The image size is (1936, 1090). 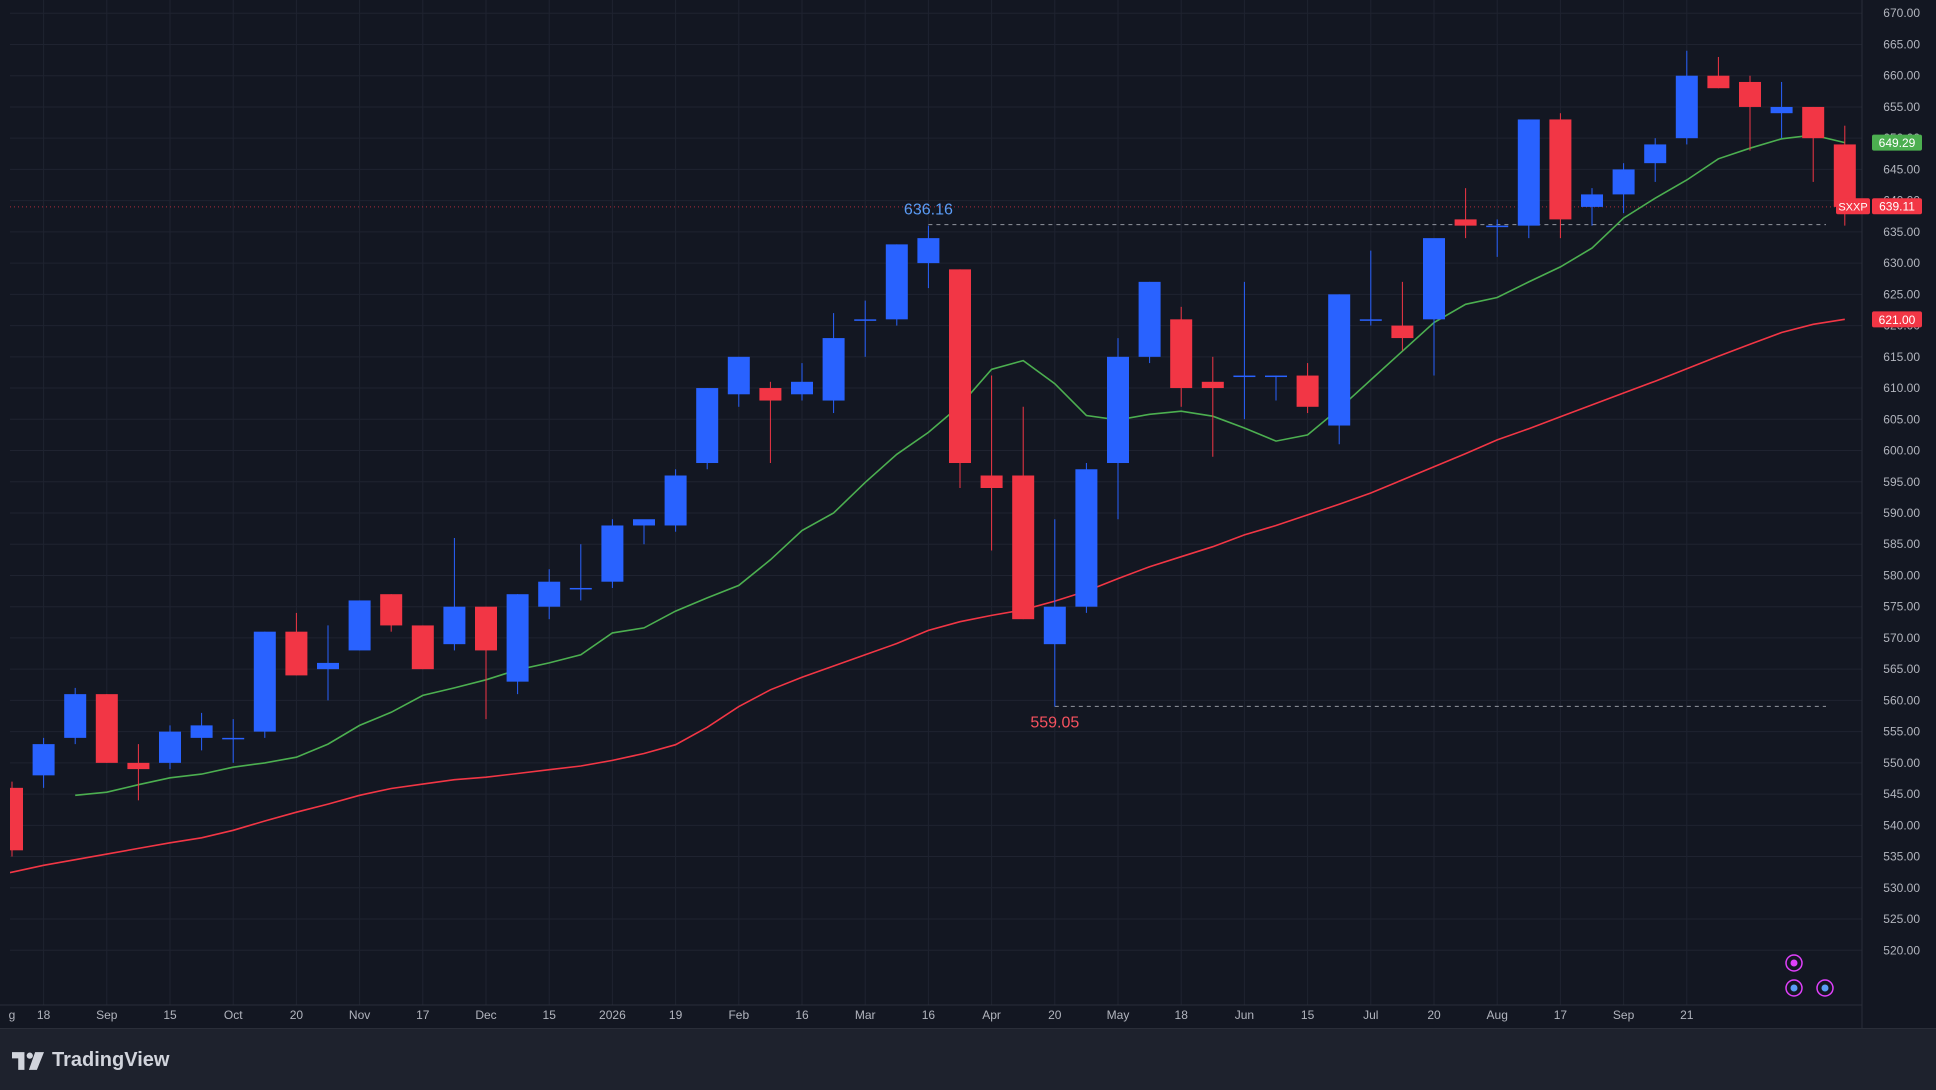 I want to click on x-tick-label: 18, so click(x=44, y=1015).